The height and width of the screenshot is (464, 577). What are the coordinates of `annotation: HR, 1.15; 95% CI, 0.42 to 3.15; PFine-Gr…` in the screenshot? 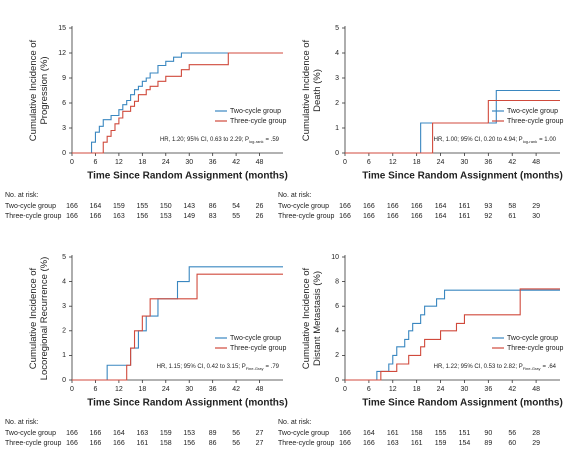 It's located at (218, 367).